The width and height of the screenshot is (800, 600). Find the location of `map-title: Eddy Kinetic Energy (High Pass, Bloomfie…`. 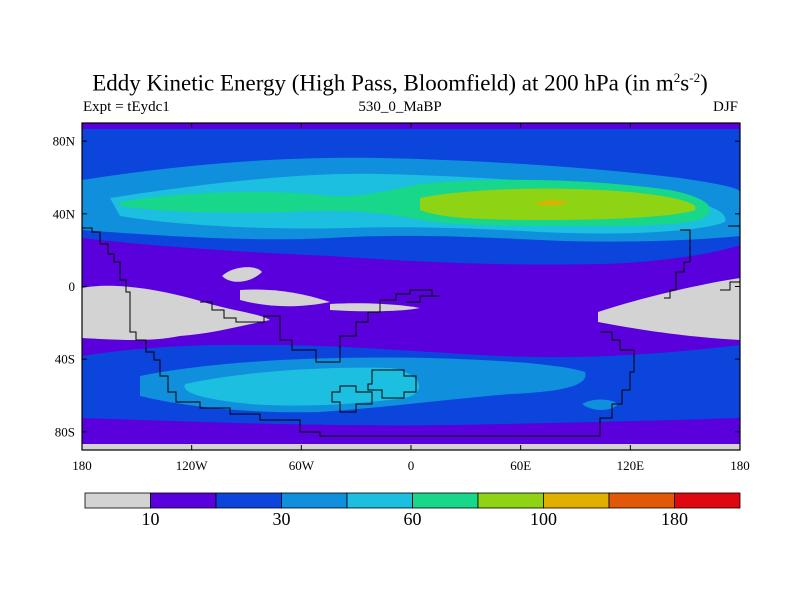

map-title: Eddy Kinetic Energy (High Pass, Bloomfie… is located at coordinates (400, 83).